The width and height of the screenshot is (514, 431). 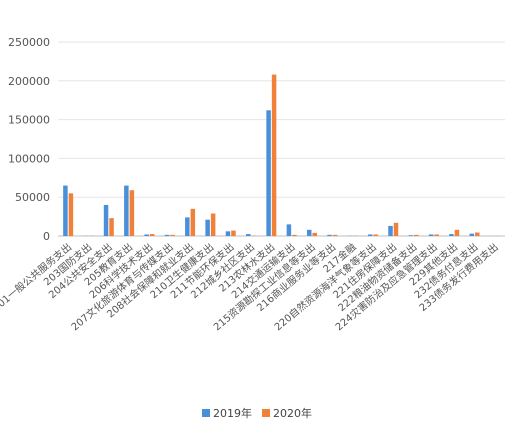 What do you see at coordinates (29, 81) in the screenshot?
I see `y-tick-label: 200000` at bounding box center [29, 81].